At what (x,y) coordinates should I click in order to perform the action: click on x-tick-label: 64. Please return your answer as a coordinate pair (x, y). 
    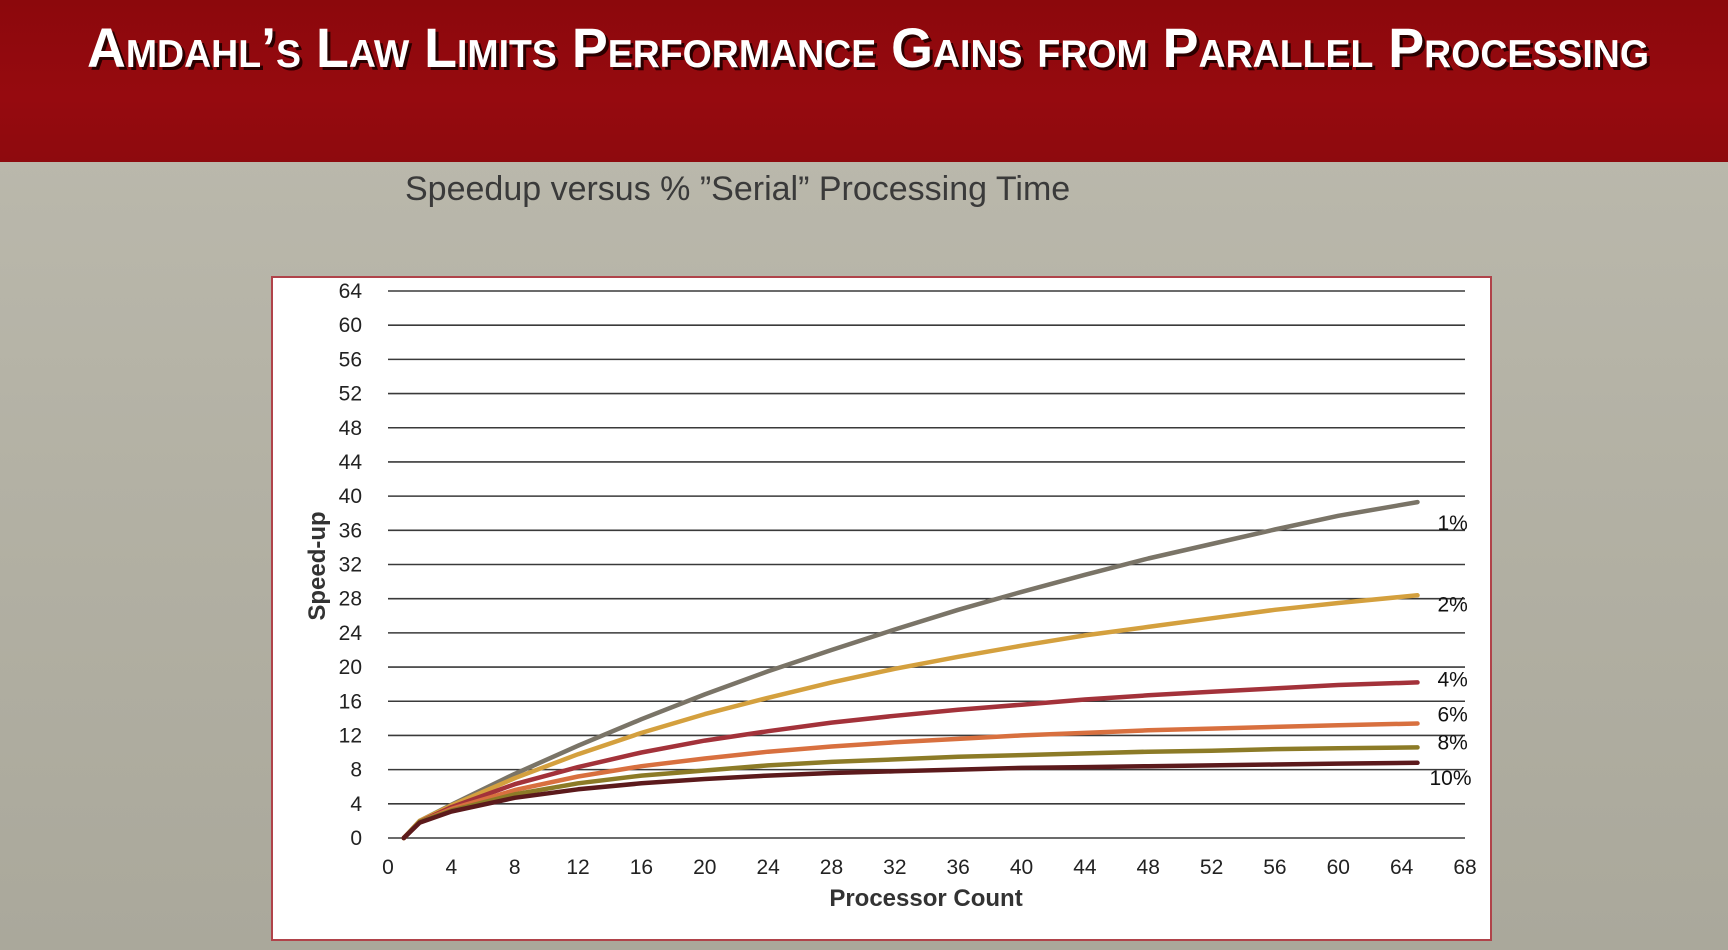
    Looking at the image, I should click on (1402, 867).